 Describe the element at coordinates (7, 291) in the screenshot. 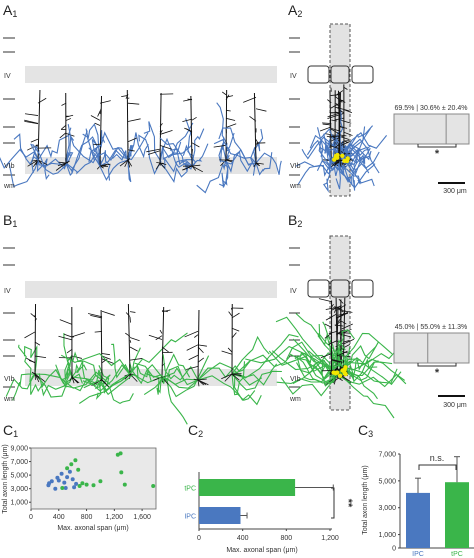

I see `b1-label-iv: IV` at that location.